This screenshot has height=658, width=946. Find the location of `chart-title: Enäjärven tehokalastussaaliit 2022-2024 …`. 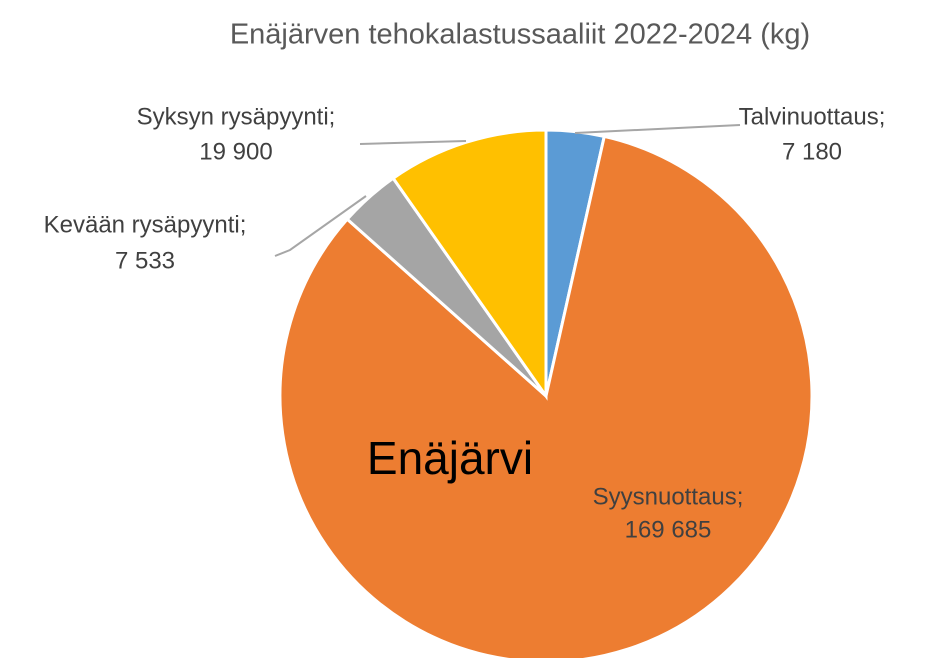

chart-title: Enäjärven tehokalastussaaliit 2022-2024 … is located at coordinates (520, 35).